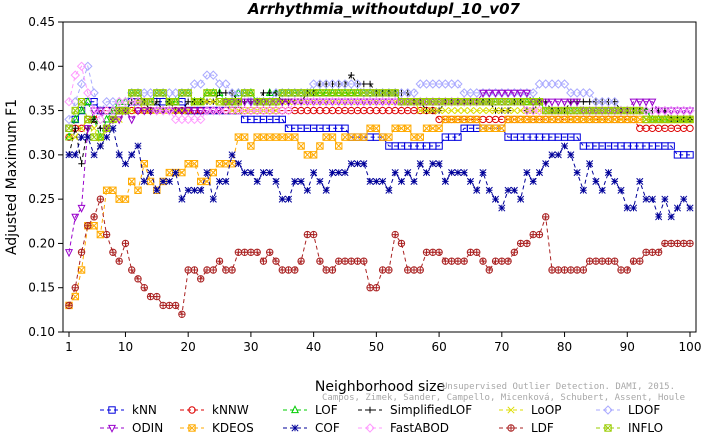 The width and height of the screenshot is (702, 434). I want to click on legend-item-lof: LOF, so click(310, 410).